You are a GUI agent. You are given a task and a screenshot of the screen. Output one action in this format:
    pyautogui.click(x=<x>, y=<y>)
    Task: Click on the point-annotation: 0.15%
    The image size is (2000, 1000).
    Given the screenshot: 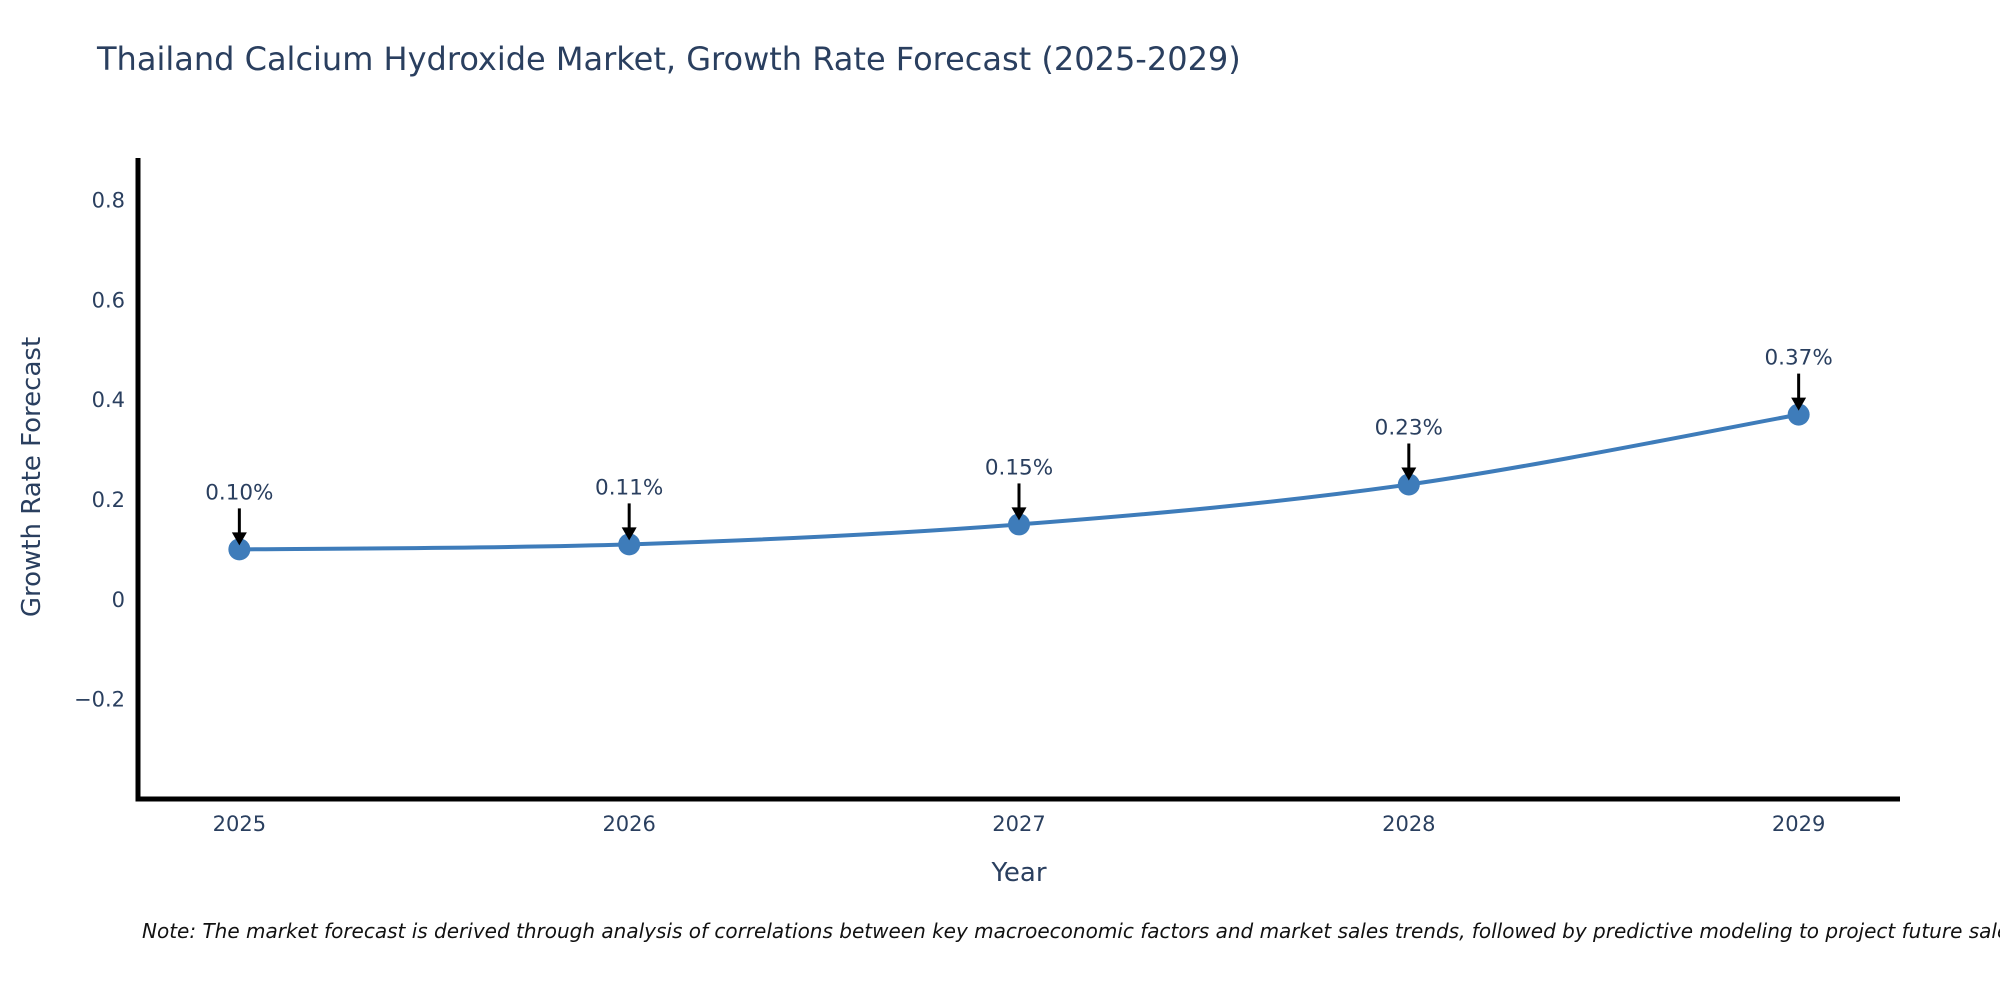 What is the action you would take?
    pyautogui.click(x=1019, y=467)
    